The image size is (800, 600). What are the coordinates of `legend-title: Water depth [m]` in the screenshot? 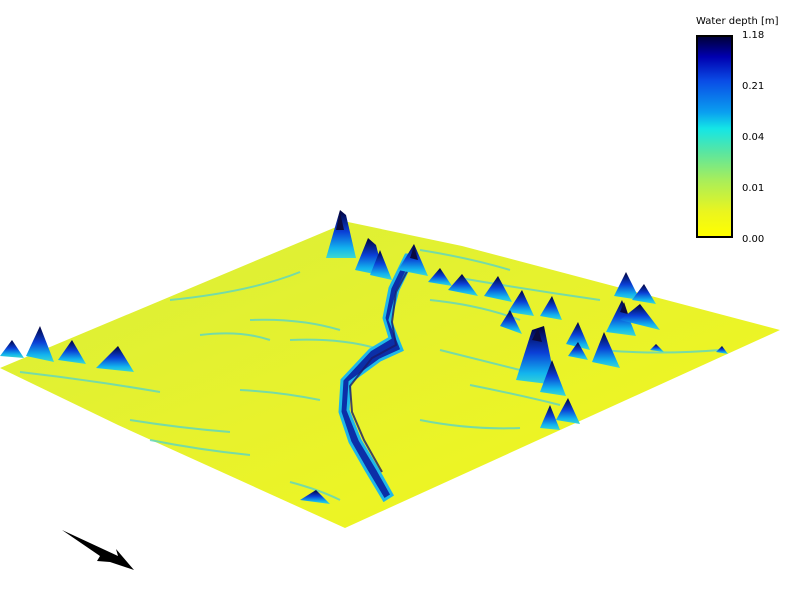 It's located at (737, 21).